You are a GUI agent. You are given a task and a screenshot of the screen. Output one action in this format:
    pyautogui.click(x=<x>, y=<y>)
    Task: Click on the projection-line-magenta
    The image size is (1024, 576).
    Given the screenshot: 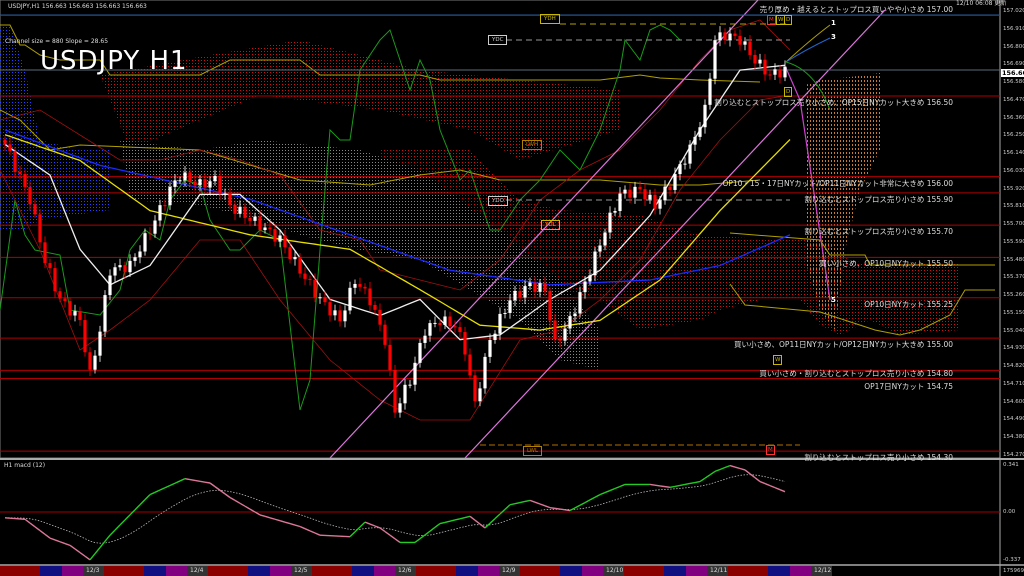 What is the action you would take?
    pyautogui.click(x=808, y=184)
    